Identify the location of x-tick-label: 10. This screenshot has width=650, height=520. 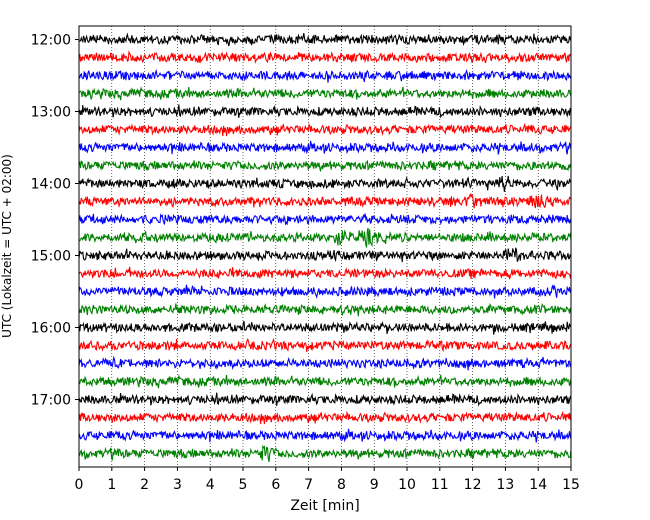
(407, 485).